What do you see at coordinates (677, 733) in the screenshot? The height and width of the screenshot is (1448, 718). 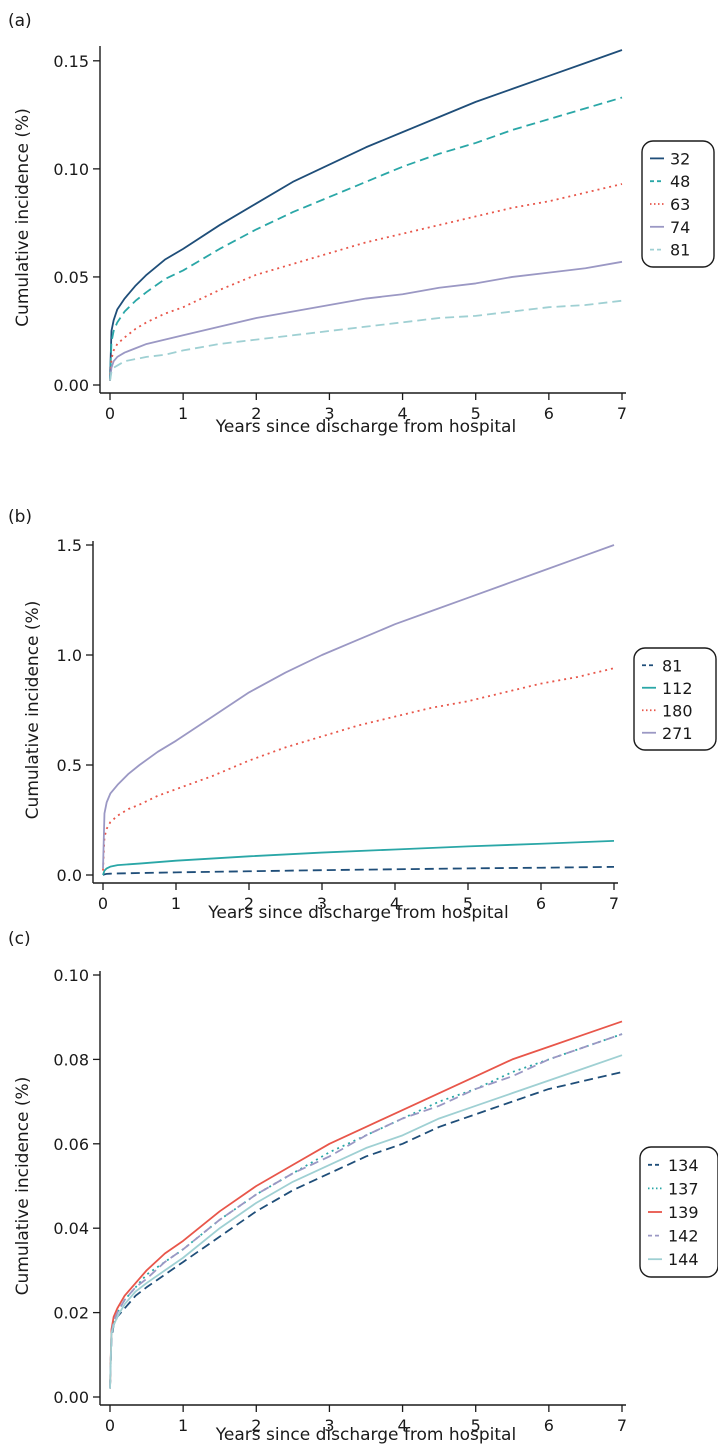 I see `legend-label-271: 271` at bounding box center [677, 733].